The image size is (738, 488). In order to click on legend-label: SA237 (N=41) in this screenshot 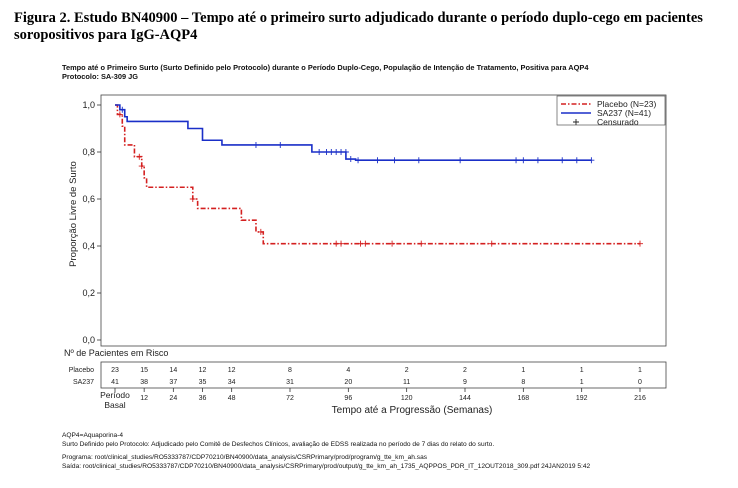, I will do `click(624, 113)`.